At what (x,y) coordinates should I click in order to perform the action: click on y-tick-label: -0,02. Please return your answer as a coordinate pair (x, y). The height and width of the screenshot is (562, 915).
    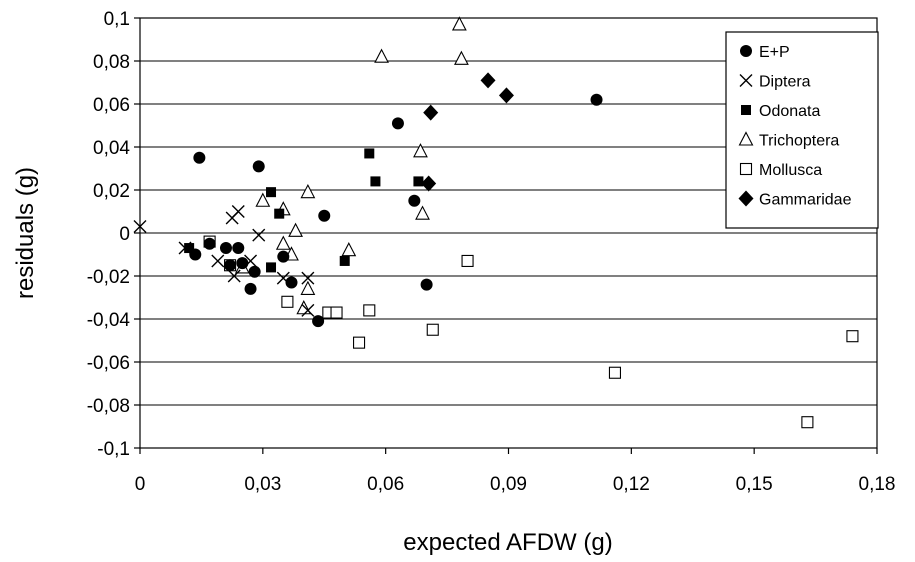
    Looking at the image, I should click on (108, 277).